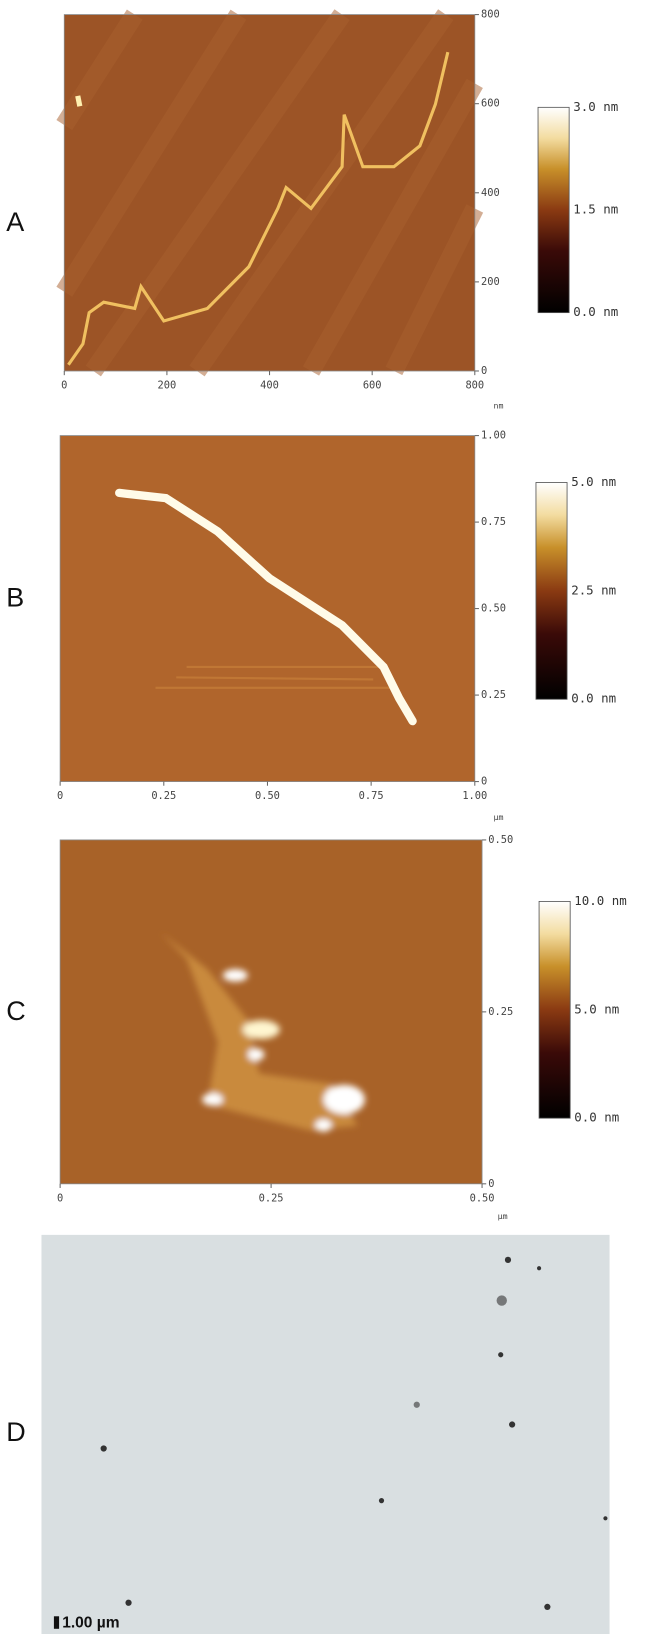  Describe the element at coordinates (167, 386) in the screenshot. I see `x-tick-label: 200` at that location.